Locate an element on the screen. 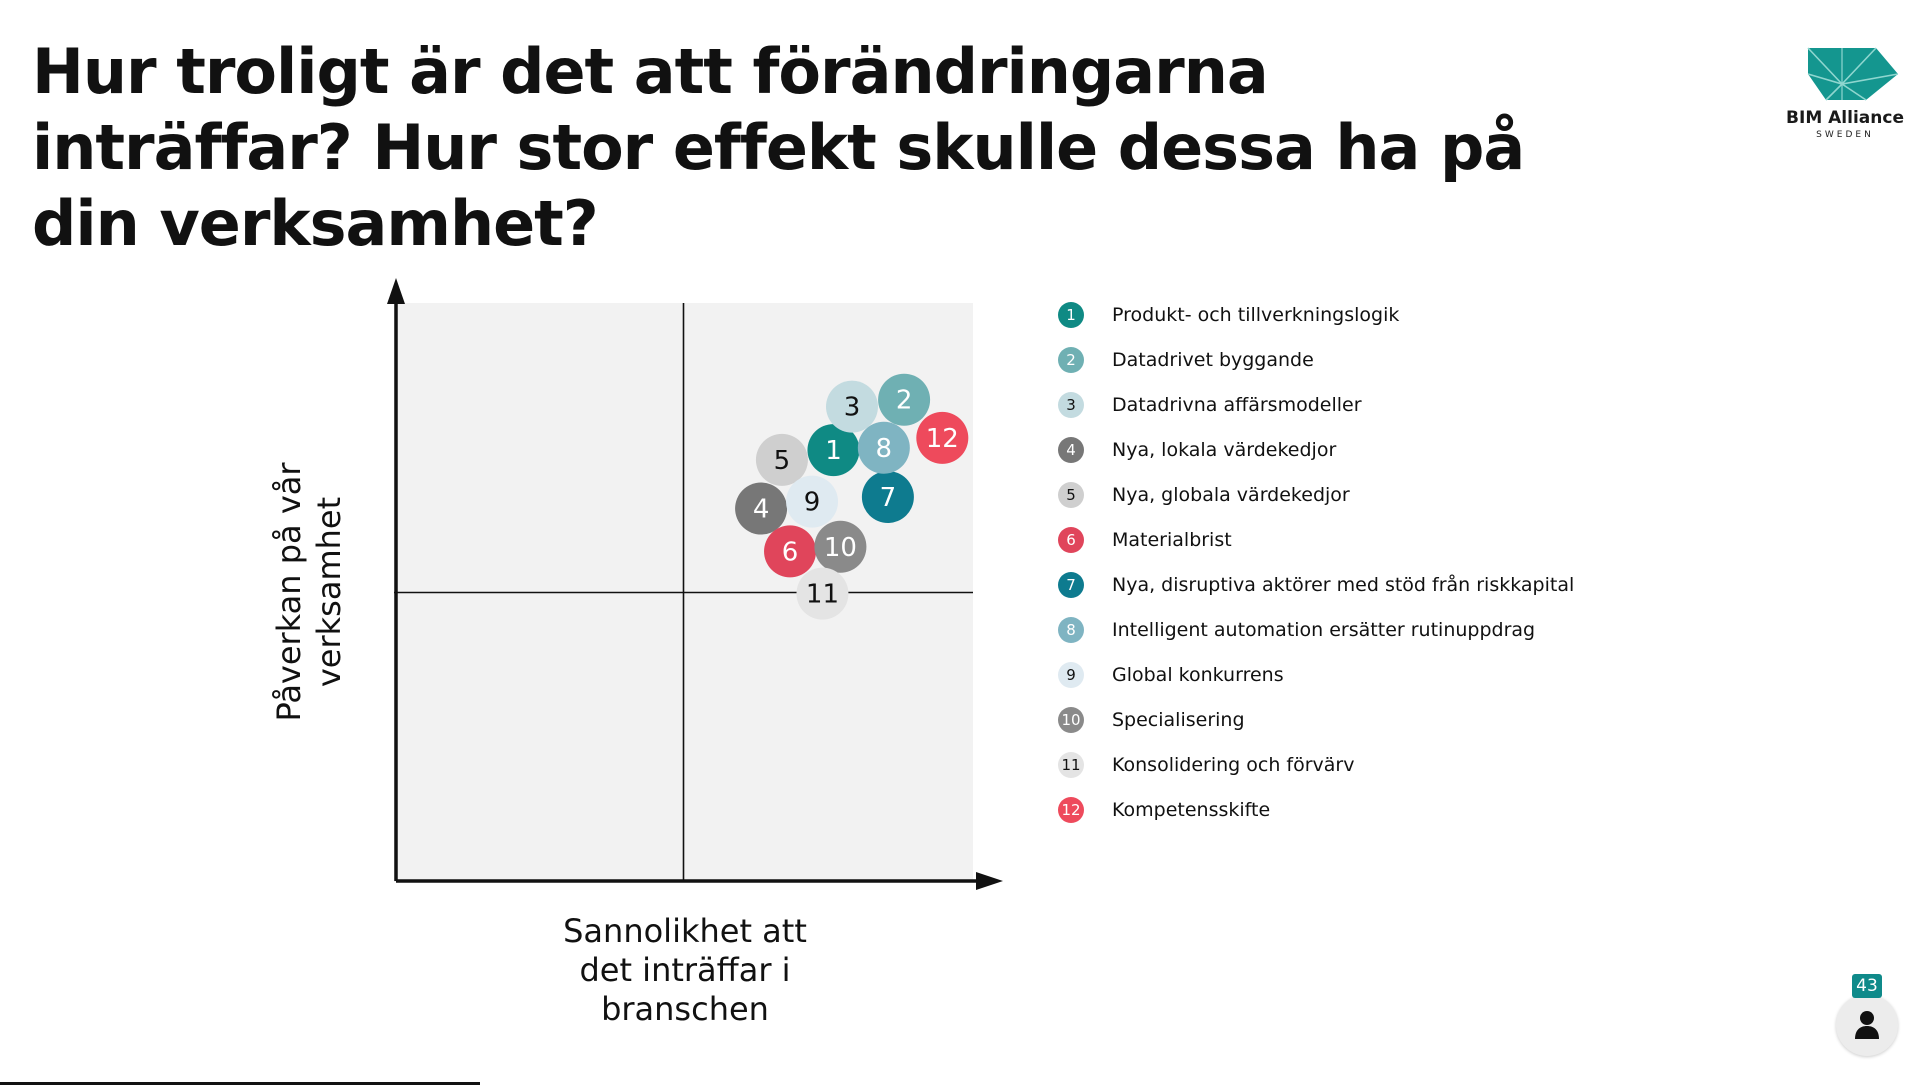 The width and height of the screenshot is (1920, 1085). data-label-4: 4 is located at coordinates (761, 510).